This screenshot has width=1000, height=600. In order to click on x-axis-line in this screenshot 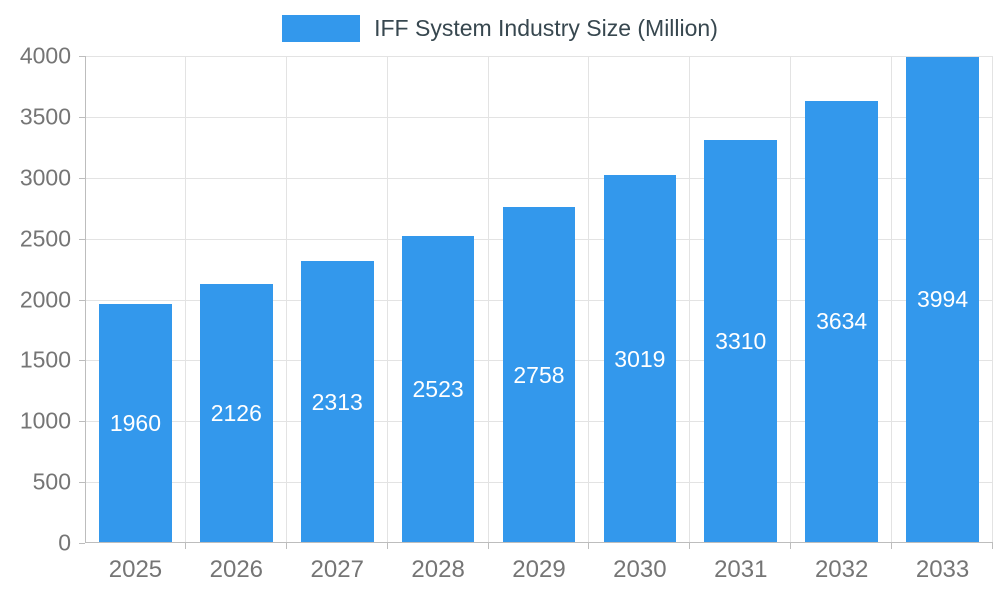, I will do `click(539, 542)`.